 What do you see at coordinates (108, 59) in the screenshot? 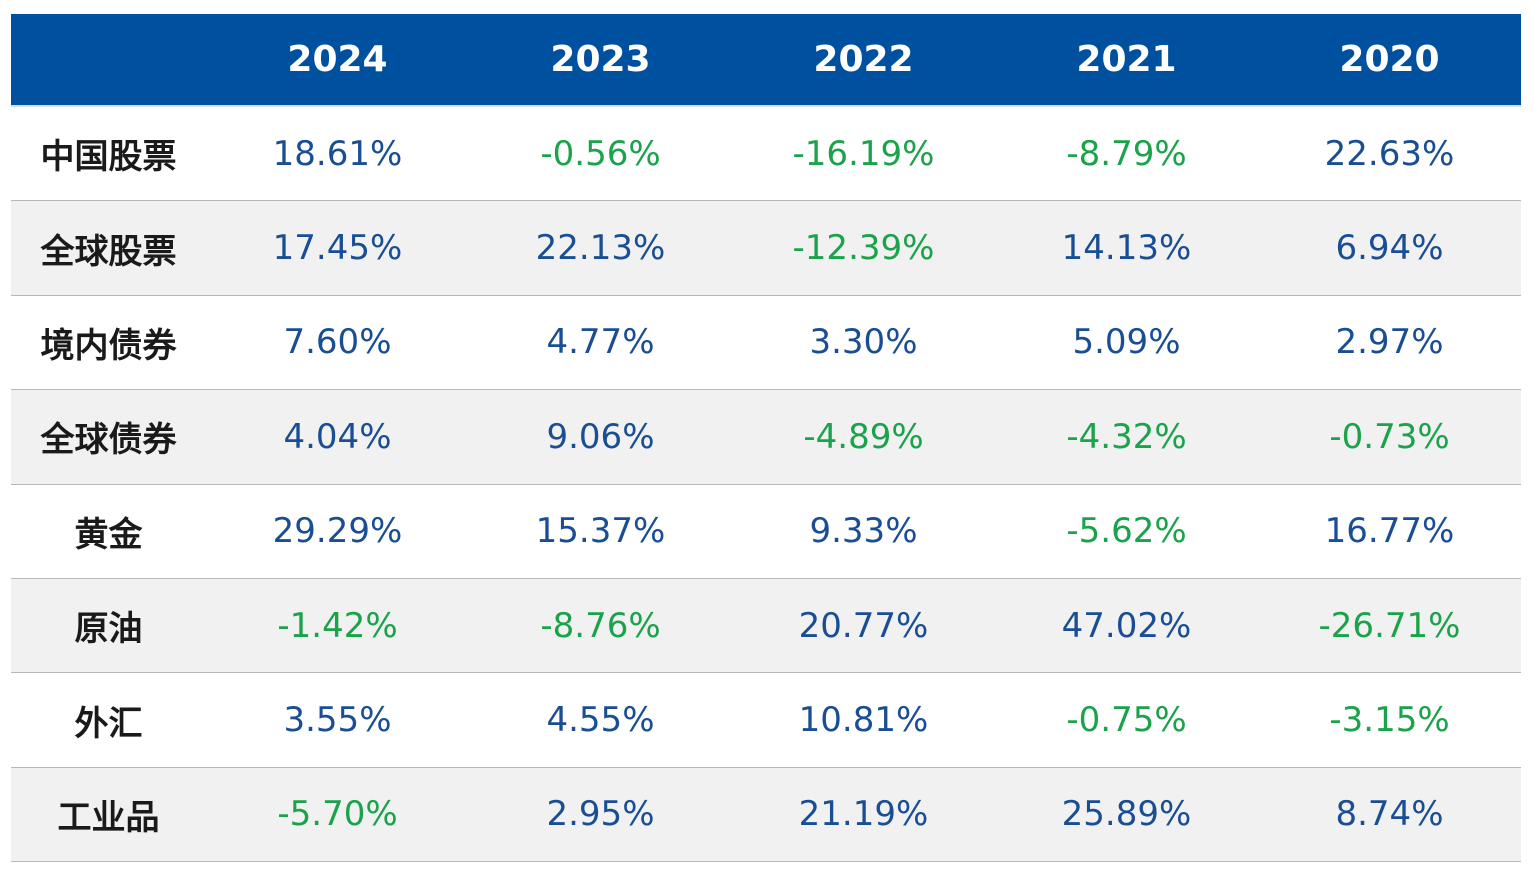
I see `header-corner` at bounding box center [108, 59].